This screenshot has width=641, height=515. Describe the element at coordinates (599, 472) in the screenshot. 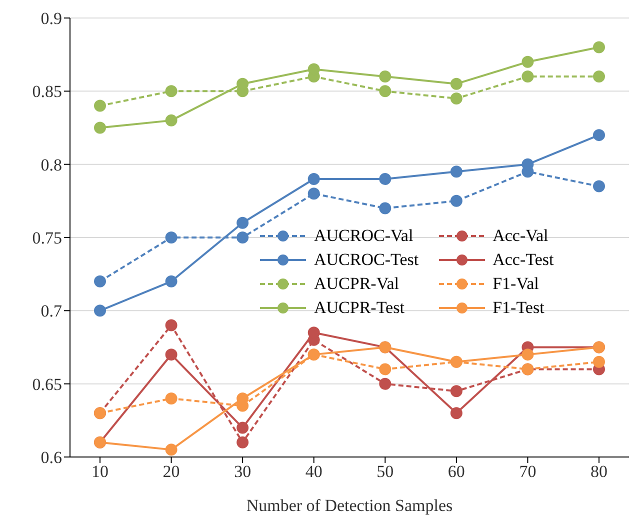

I see `x-tick-label: 80` at that location.